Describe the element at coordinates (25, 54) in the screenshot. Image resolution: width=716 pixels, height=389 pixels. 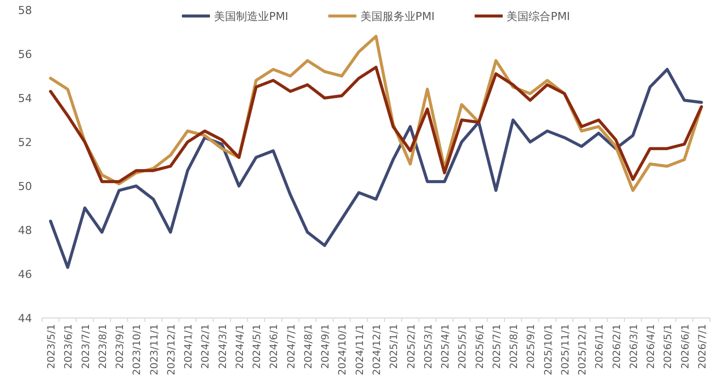
I see `y-tick-label: 56` at that location.